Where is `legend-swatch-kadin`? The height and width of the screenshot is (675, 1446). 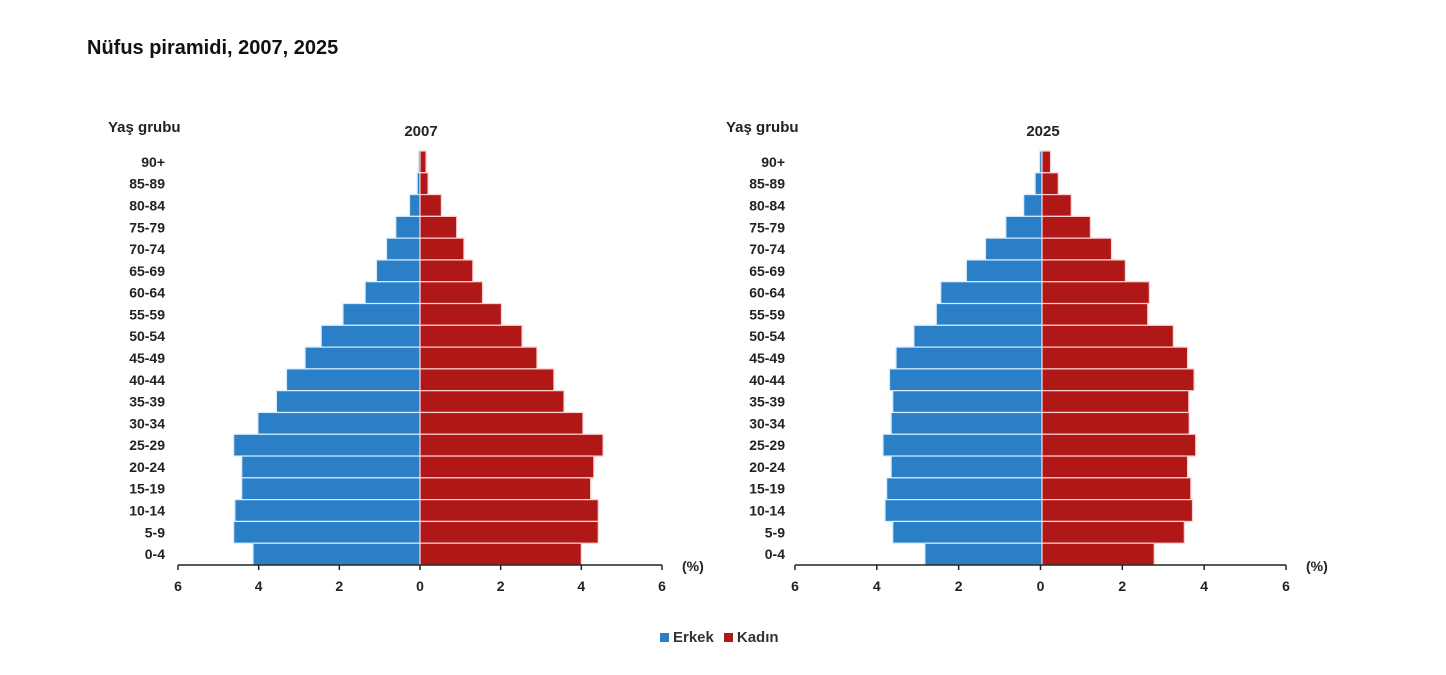 legend-swatch-kadin is located at coordinates (728, 637).